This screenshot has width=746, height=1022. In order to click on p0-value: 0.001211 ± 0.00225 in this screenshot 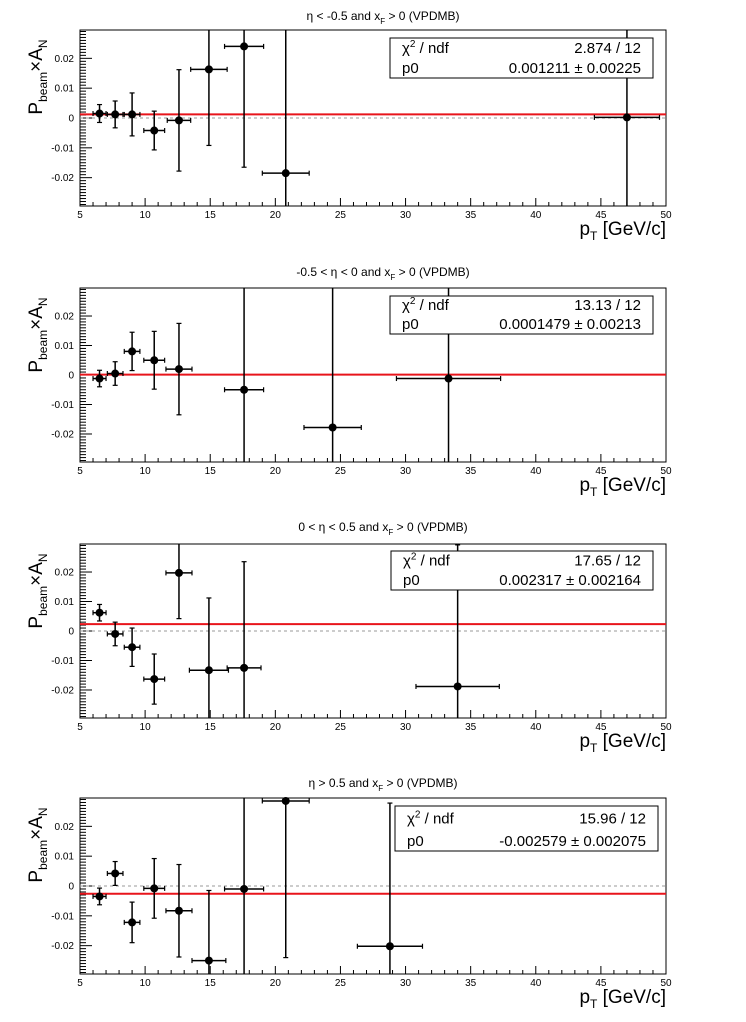, I will do `click(575, 68)`.